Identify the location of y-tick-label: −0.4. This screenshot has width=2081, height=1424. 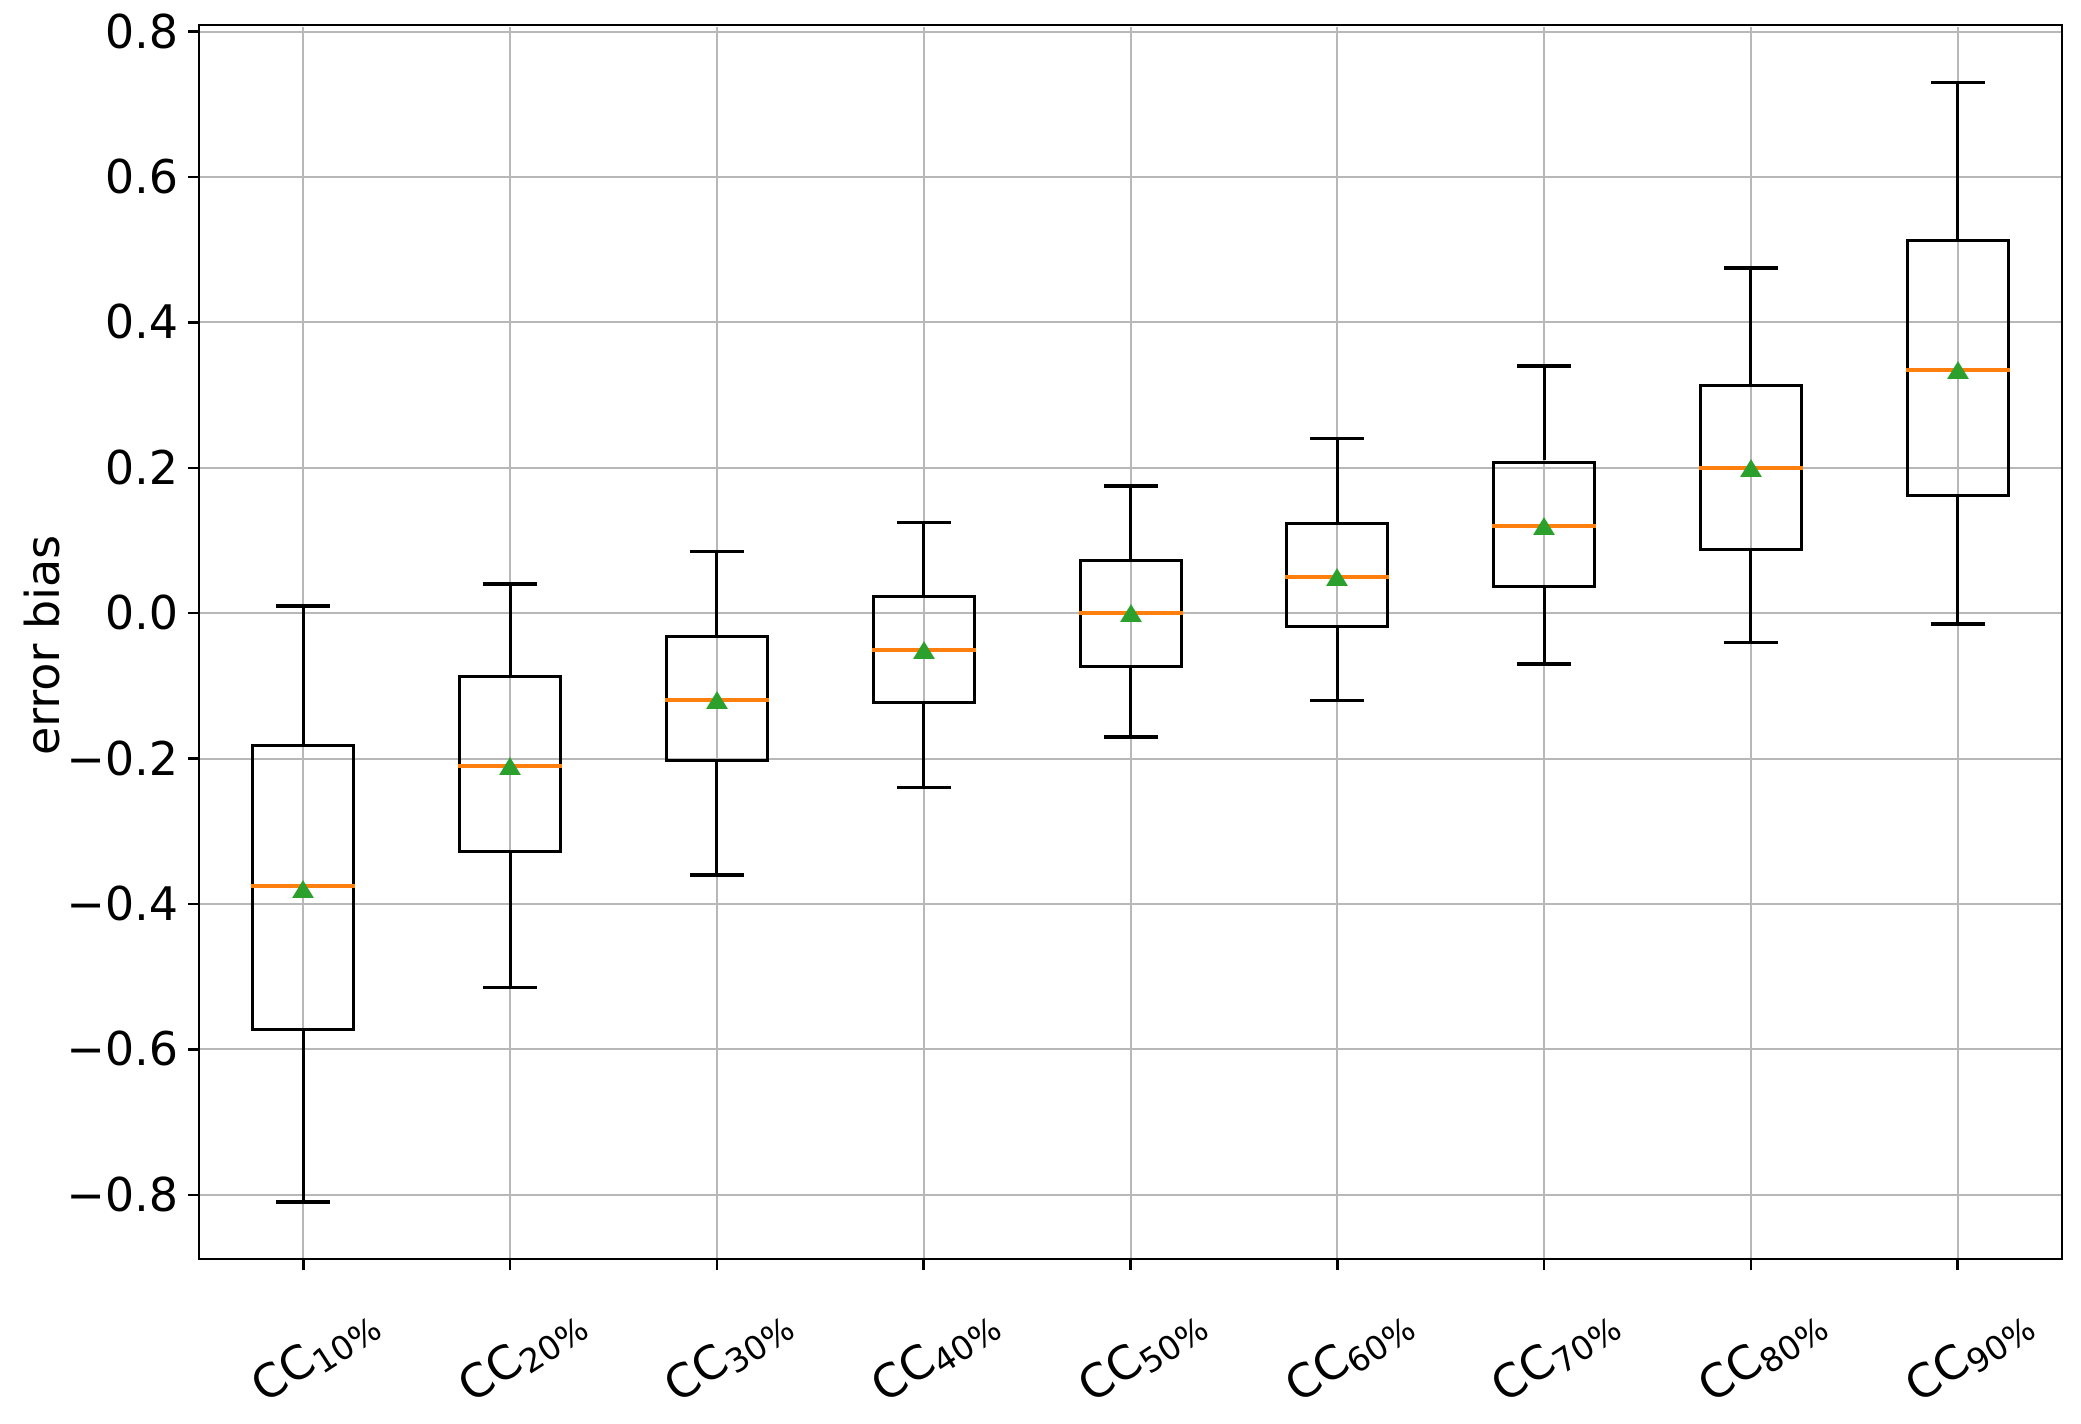
(122, 903).